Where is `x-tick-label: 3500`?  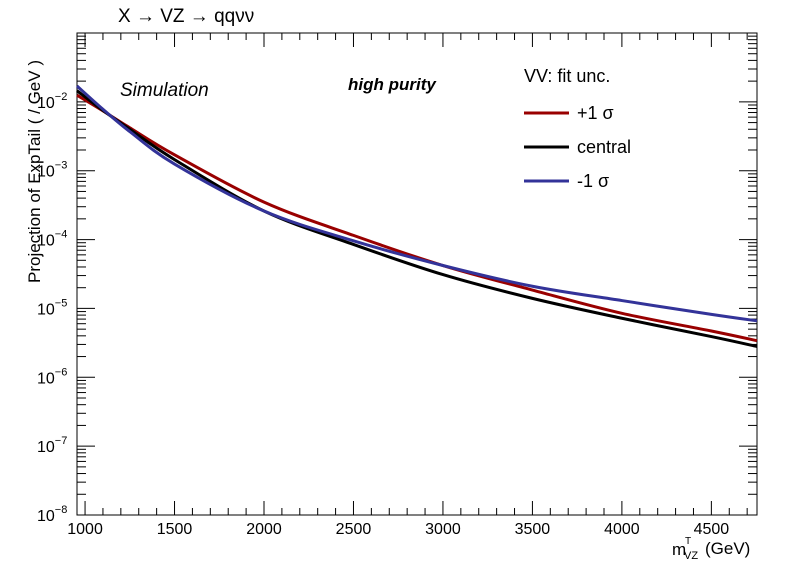 x-tick-label: 3500 is located at coordinates (533, 529).